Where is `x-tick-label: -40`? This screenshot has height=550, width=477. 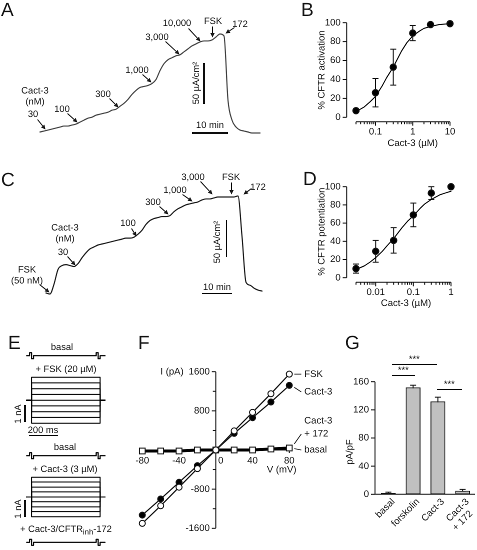
x-tick-label: -40 is located at coordinates (179, 461).